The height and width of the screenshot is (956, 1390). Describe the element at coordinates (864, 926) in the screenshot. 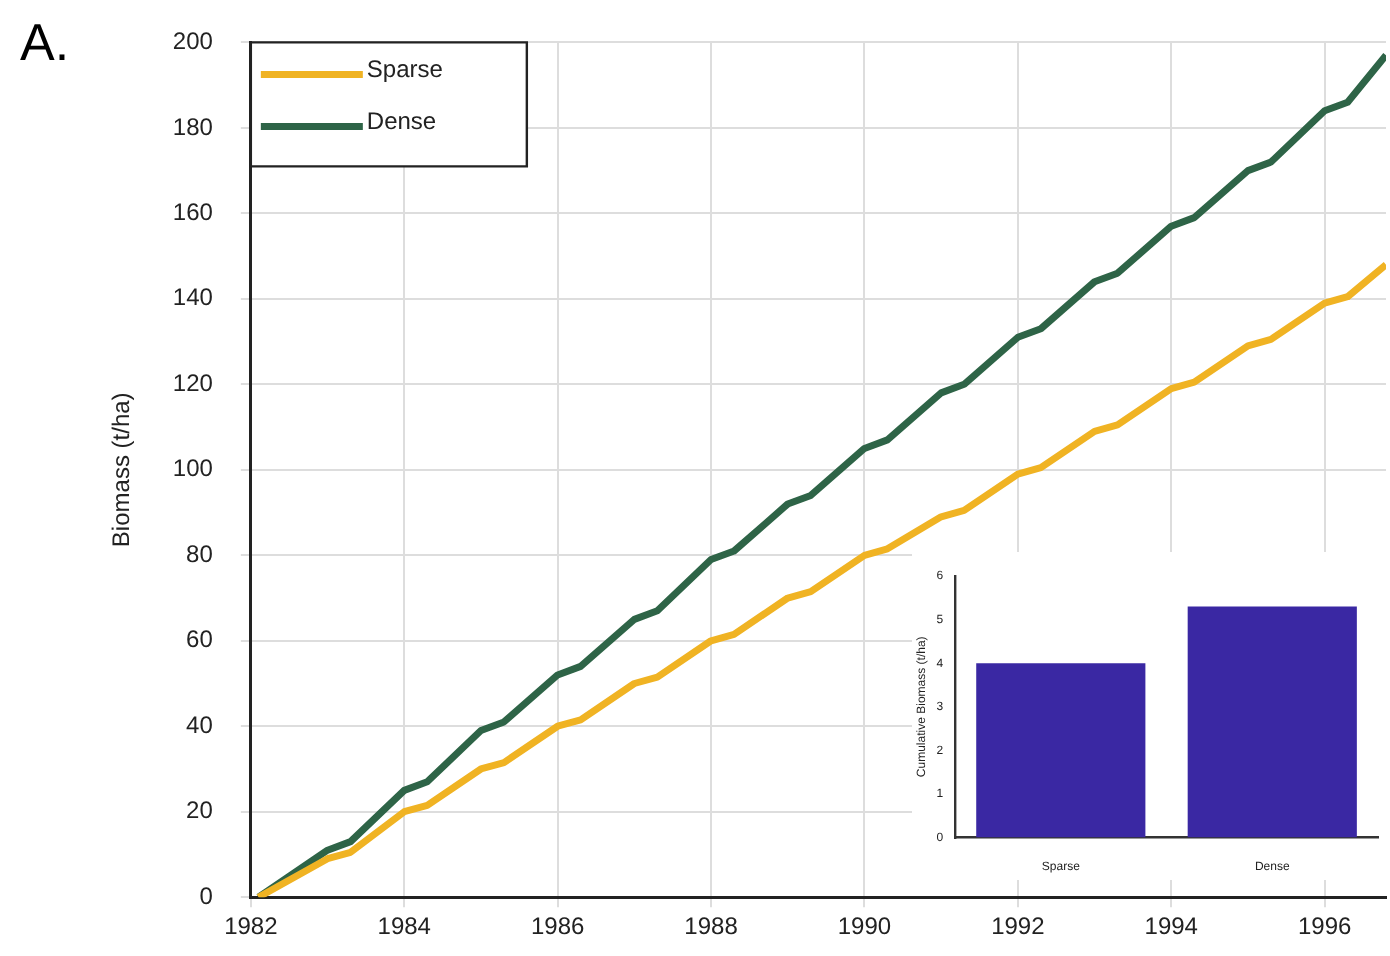

I see `x-tick-label: 1990` at that location.